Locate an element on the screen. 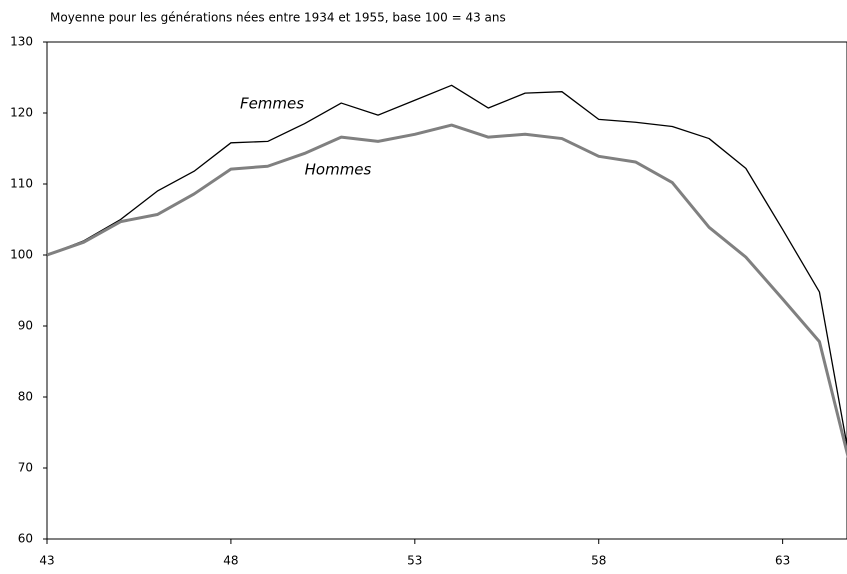 The height and width of the screenshot is (574, 847). x-tick-label: 53 is located at coordinates (414, 561).